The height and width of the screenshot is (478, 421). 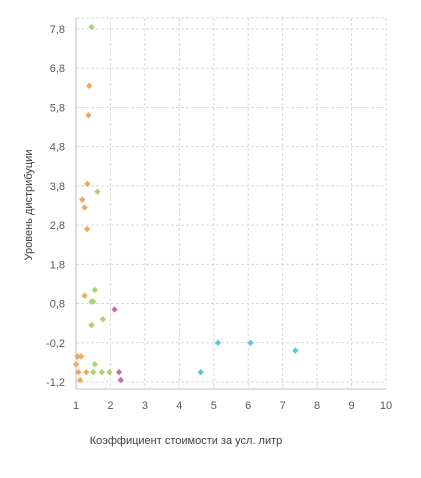 I want to click on x-tick-label: 2, so click(x=110, y=406).